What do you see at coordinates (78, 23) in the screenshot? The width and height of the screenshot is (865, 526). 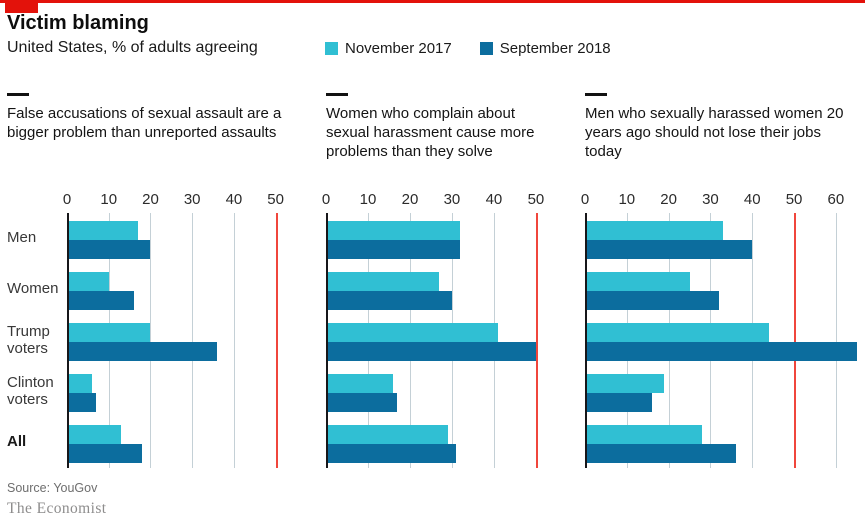 I see `chart-title: Victim blaming` at bounding box center [78, 23].